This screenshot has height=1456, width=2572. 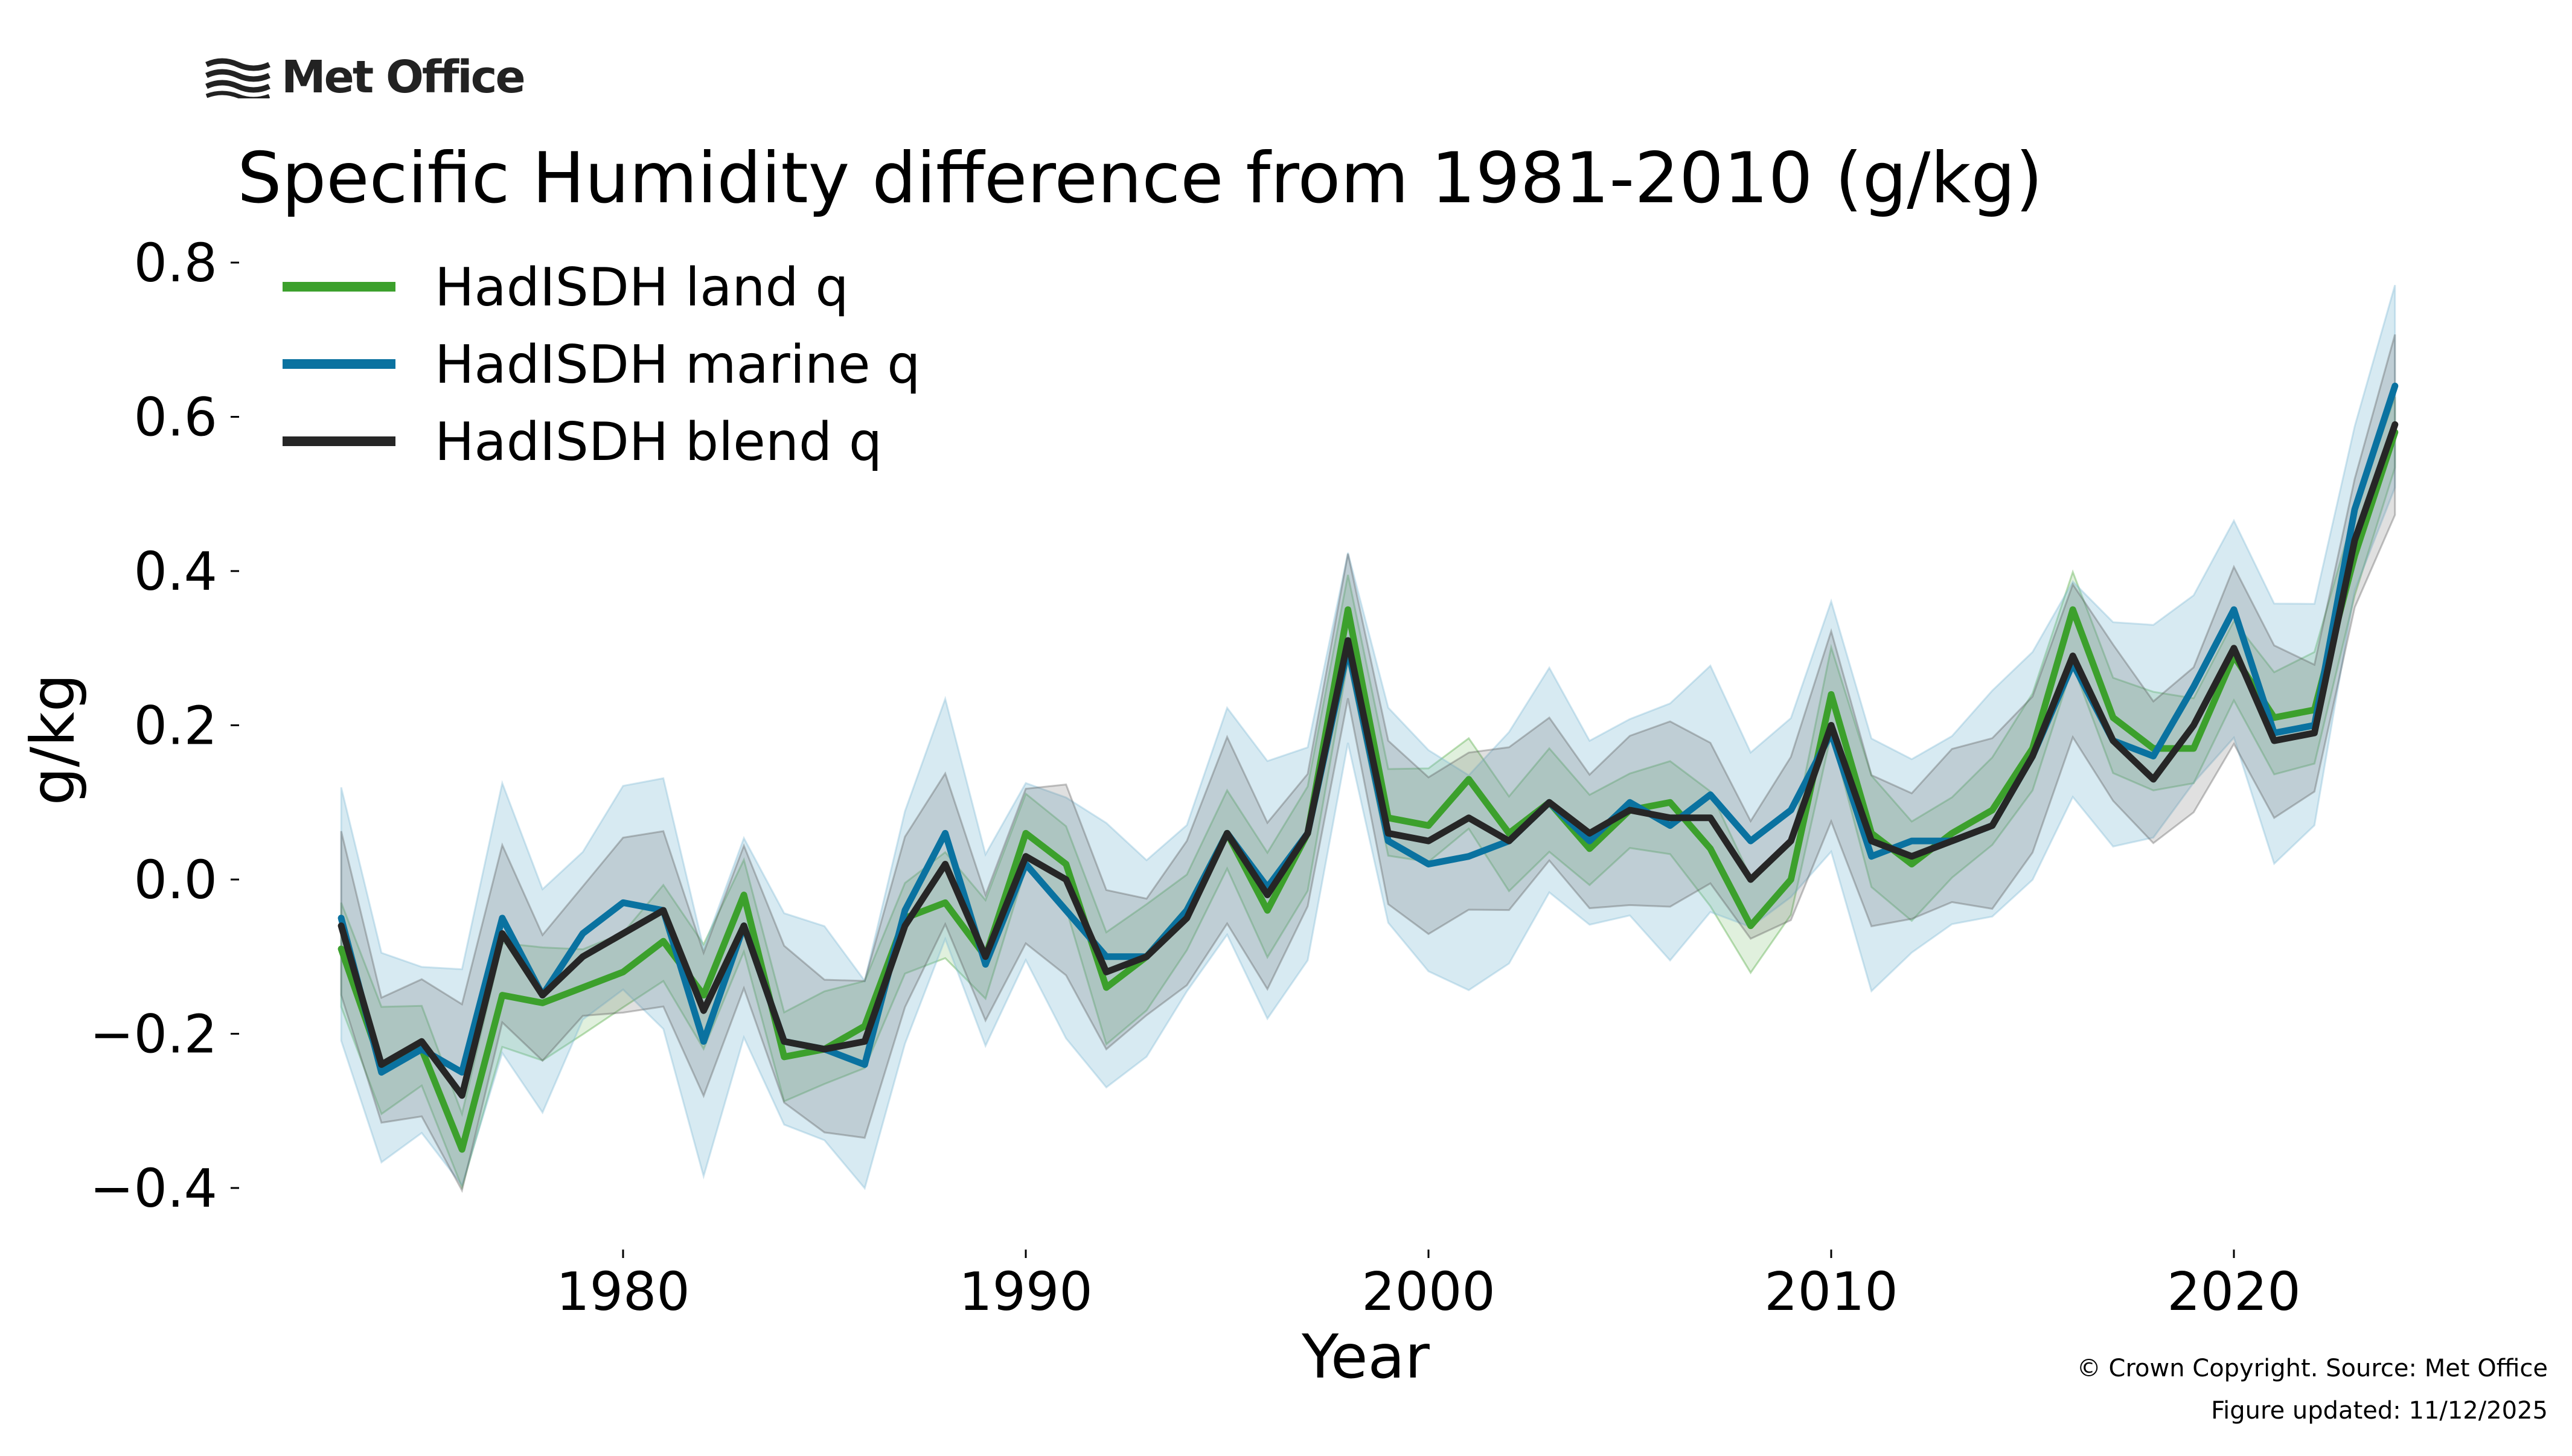 I want to click on y-tick-label: 0.6, so click(x=176, y=418).